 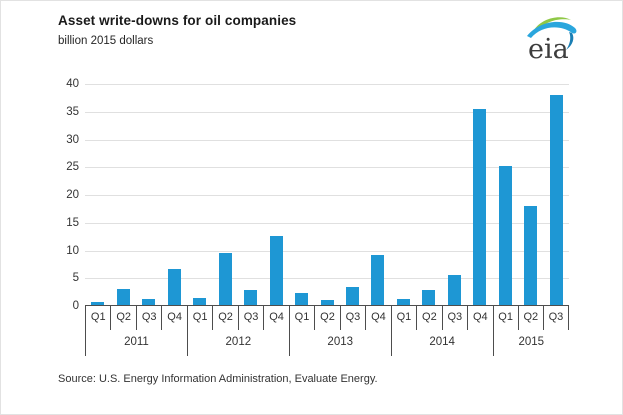 I want to click on eia-logo-icon: eia, so click(x=552, y=41).